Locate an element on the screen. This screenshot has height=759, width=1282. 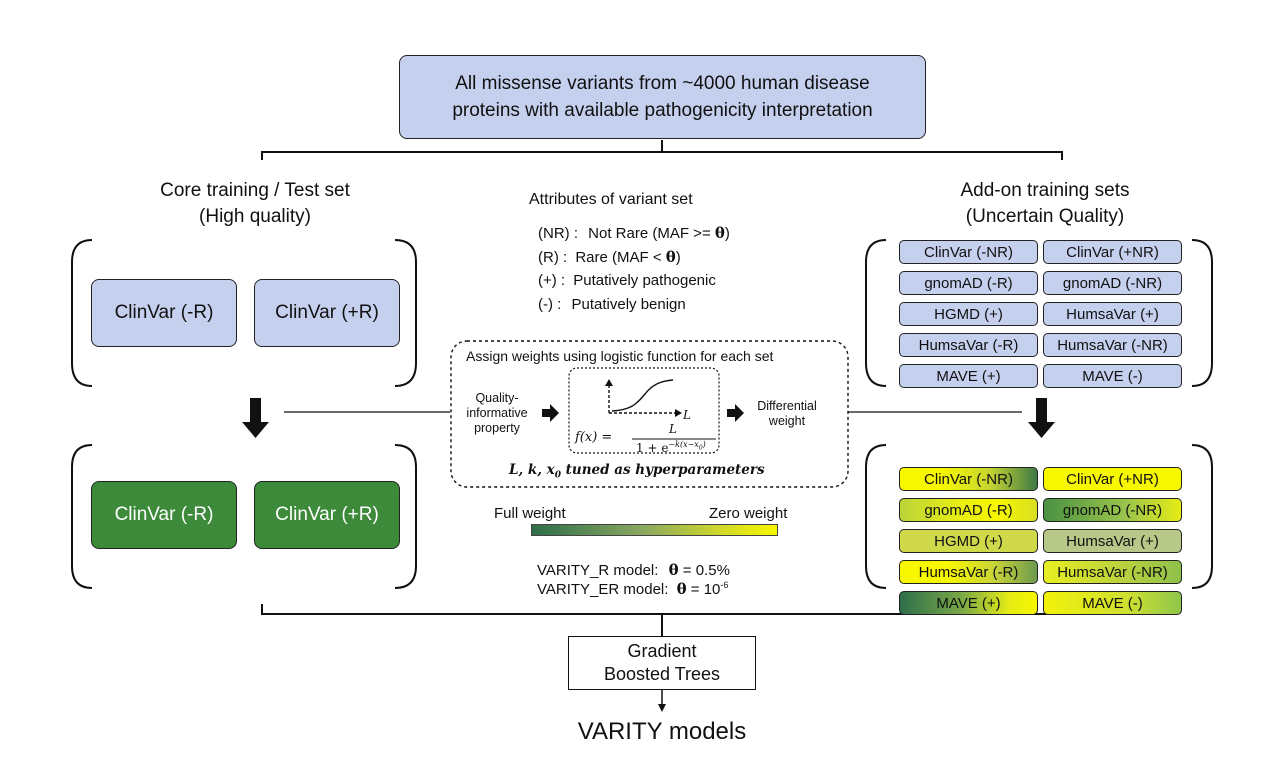
addon-title: Add-on training sets (Uncertain Quality) is located at coordinates (1045, 204).